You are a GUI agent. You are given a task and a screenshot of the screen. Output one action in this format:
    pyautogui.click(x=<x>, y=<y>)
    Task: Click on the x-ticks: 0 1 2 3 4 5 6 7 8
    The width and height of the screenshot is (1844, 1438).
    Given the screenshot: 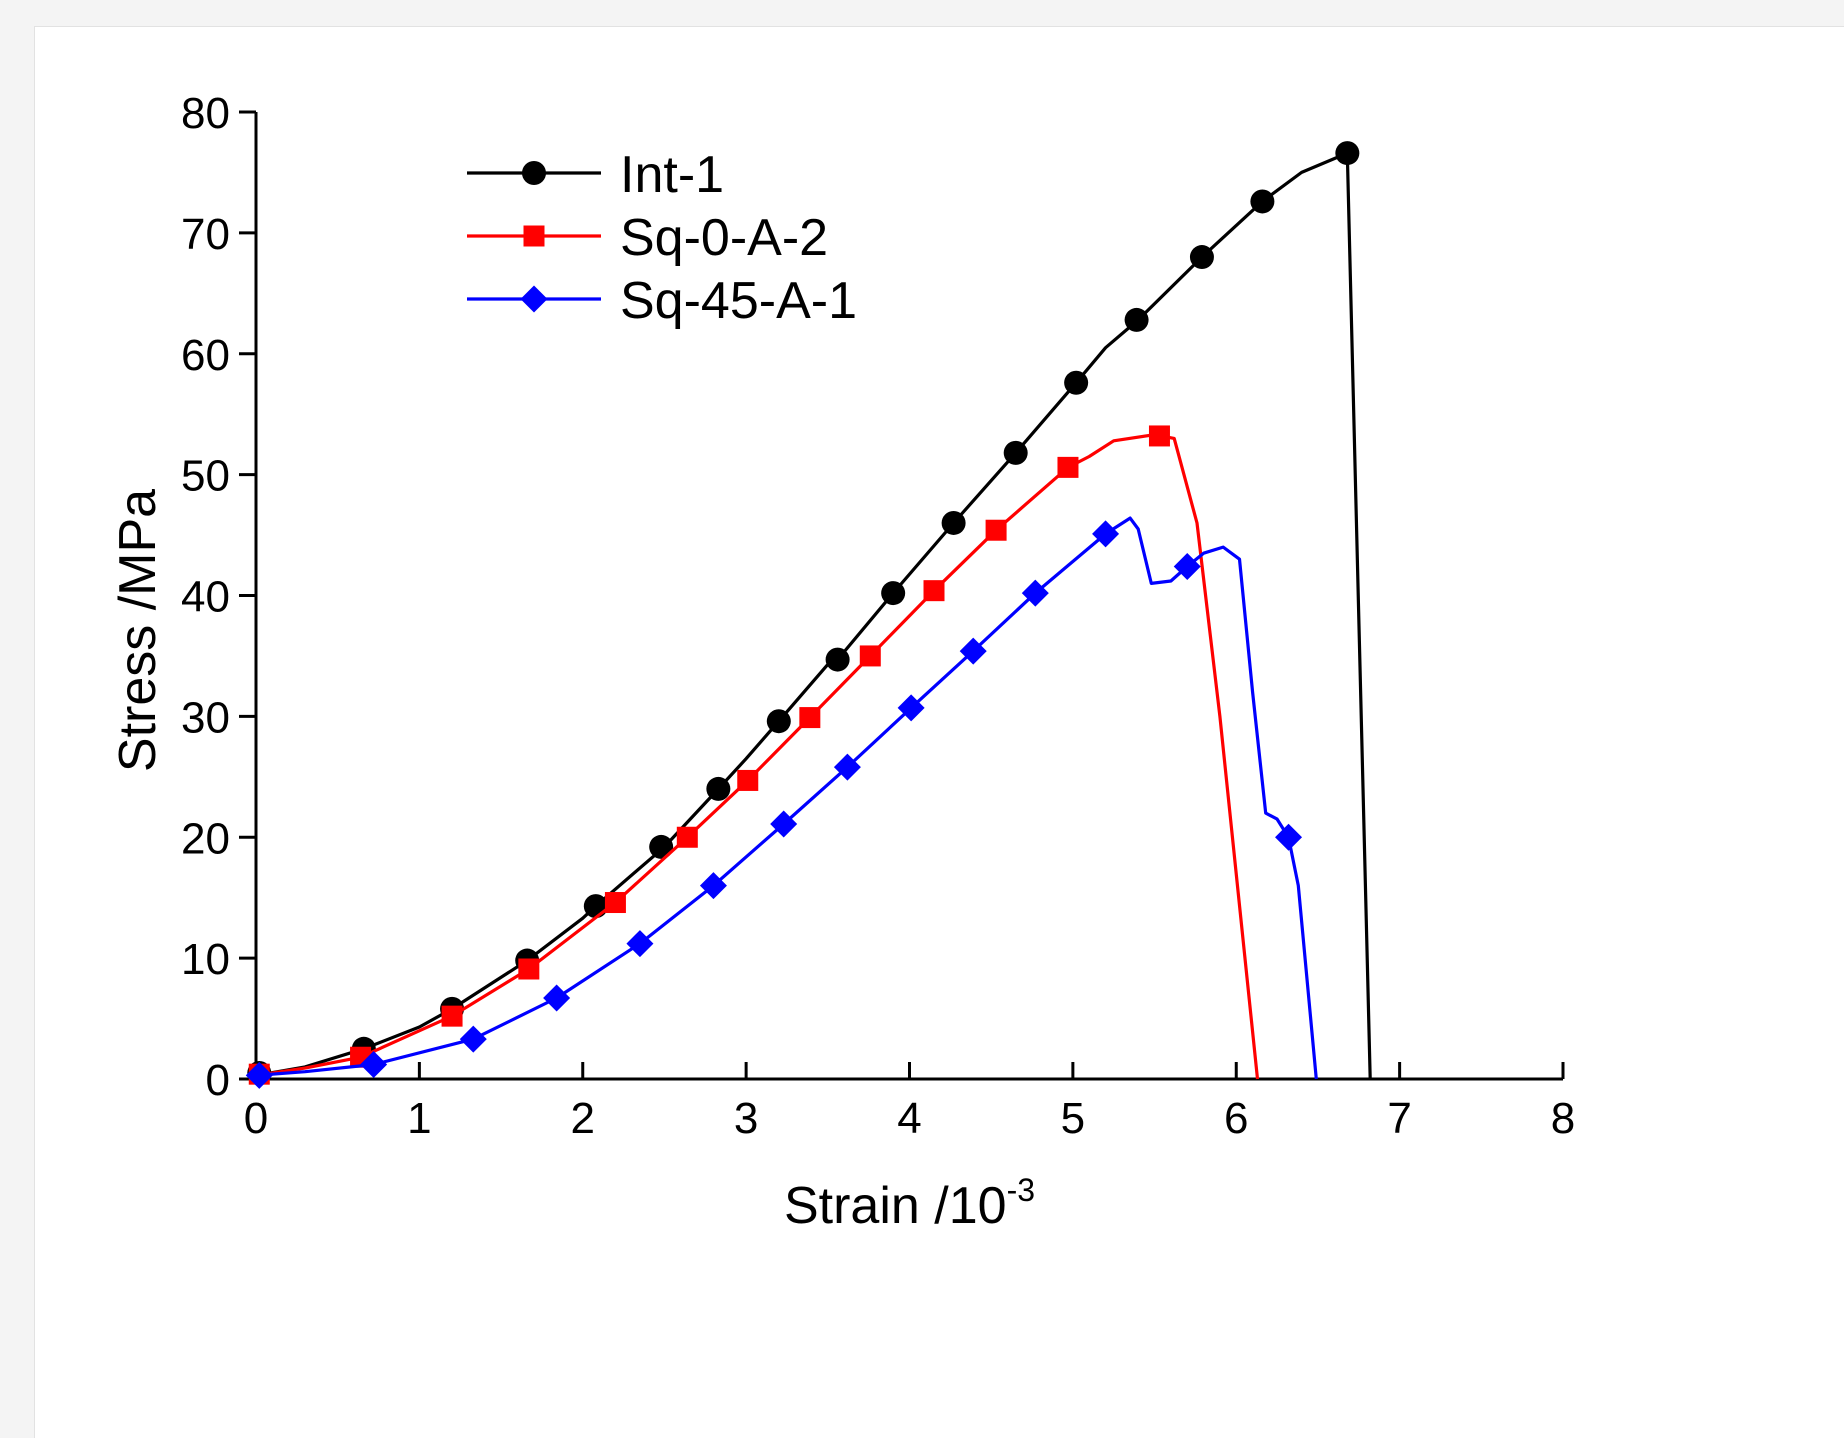 What is the action you would take?
    pyautogui.click(x=909, y=1102)
    